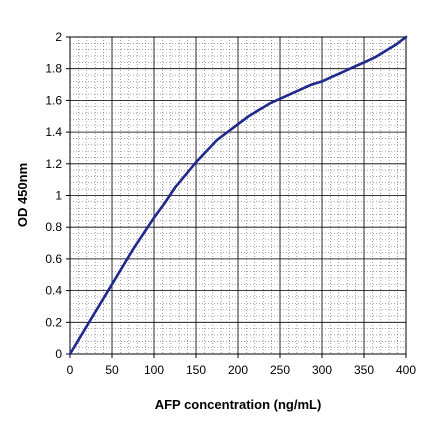 The image size is (440, 441). I want to click on x-tick-label: 300, so click(322, 370).